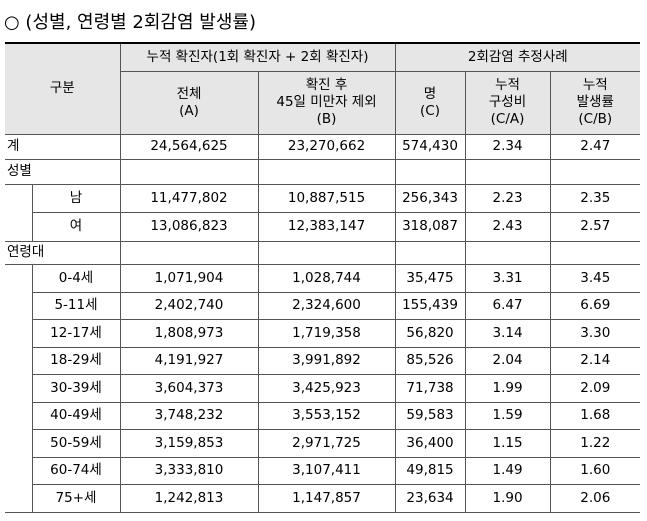 Image resolution: width=647 pixels, height=521 pixels. I want to click on cell: 6.47, so click(507, 305).